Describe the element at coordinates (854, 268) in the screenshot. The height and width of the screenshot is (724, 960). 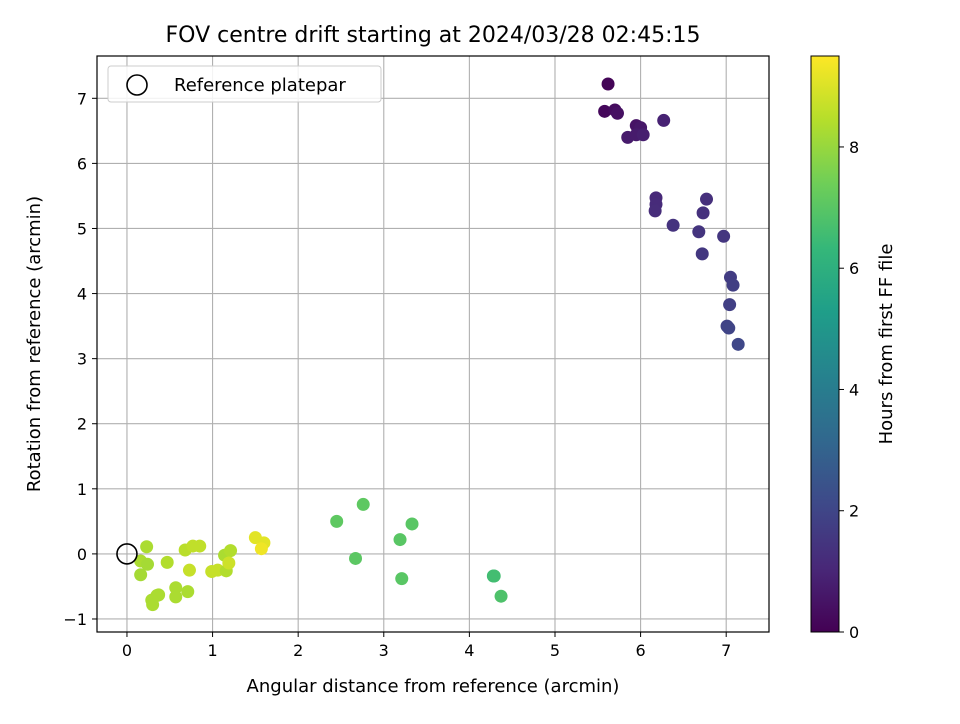
I see `colorbar-tick-label: 6` at that location.